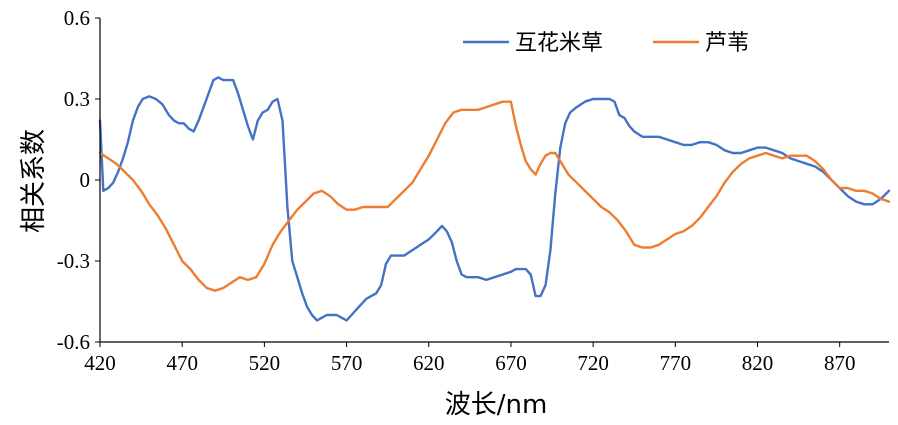 This screenshot has width=898, height=425. I want to click on x-tick-label: 420, so click(100, 363).